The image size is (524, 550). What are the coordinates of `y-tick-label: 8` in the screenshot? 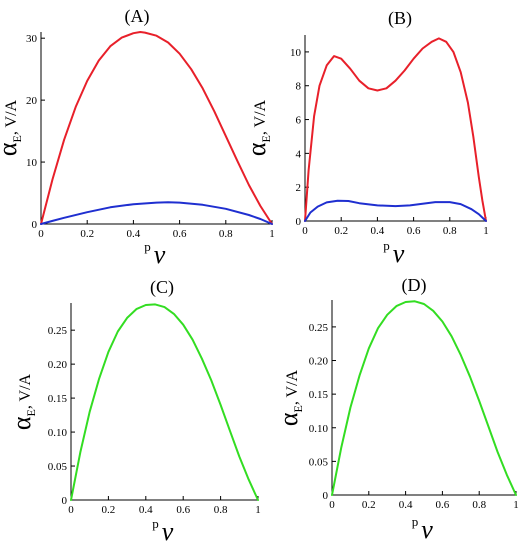 It's located at (299, 87).